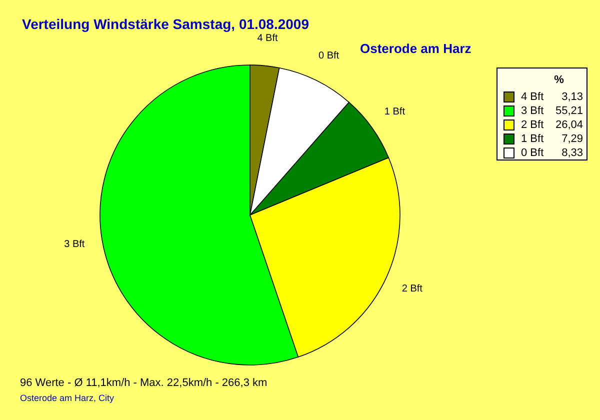 Image resolution: width=600 pixels, height=420 pixels. I want to click on legend-title: %, so click(559, 80).